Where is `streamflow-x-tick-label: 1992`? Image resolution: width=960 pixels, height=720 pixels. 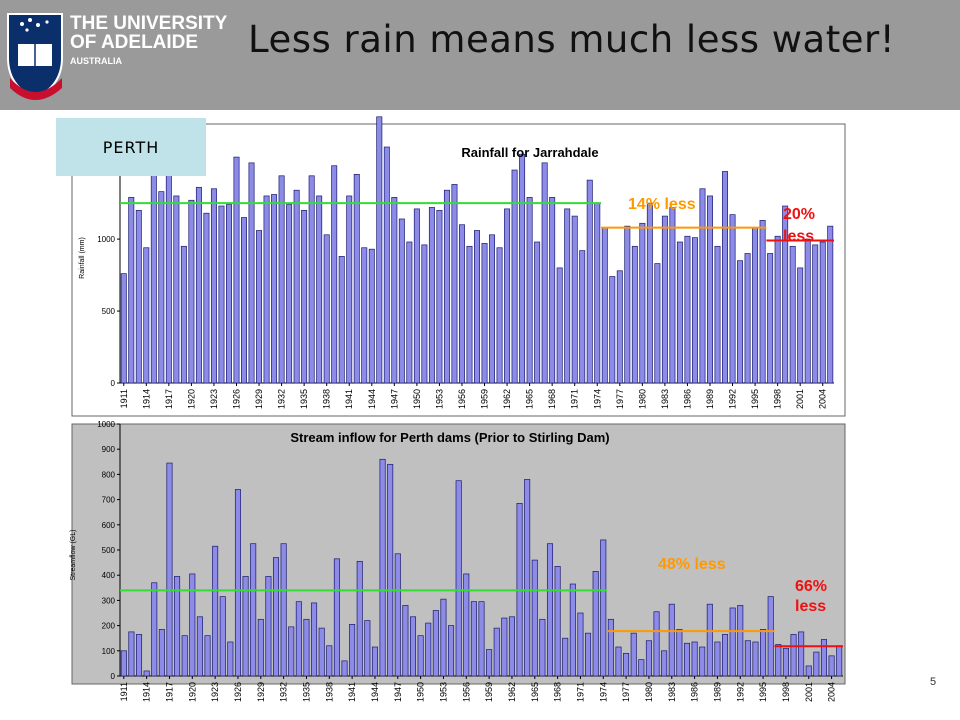
streamflow-x-tick-label: 1992 is located at coordinates (740, 692).